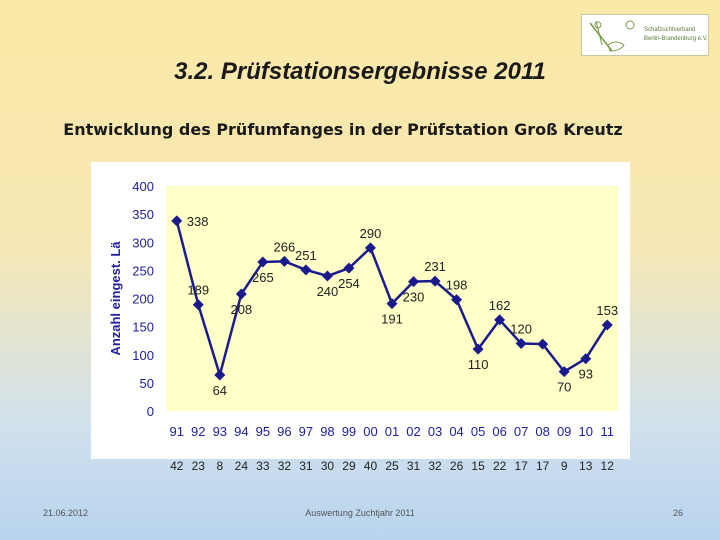 This screenshot has height=540, width=720. Describe the element at coordinates (435, 431) in the screenshot. I see `x-tick-label: 03` at that location.